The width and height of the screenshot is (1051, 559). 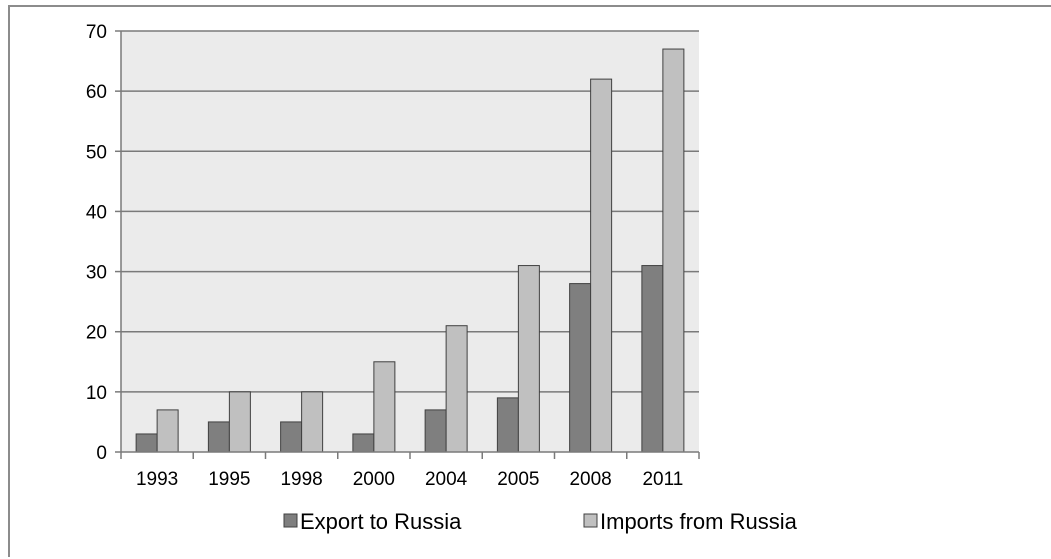 I want to click on x-tick-label: 2000, so click(x=374, y=479).